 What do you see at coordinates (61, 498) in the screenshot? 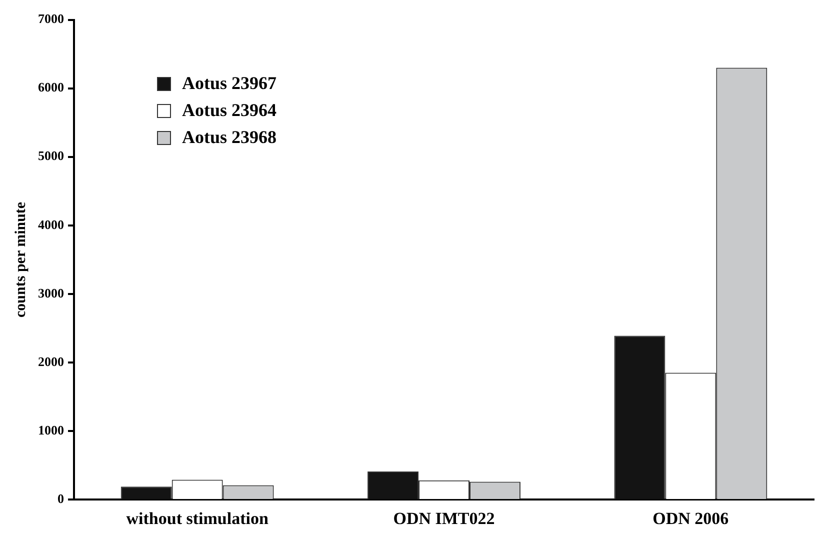
I see `y-tick-label: 0` at bounding box center [61, 498].